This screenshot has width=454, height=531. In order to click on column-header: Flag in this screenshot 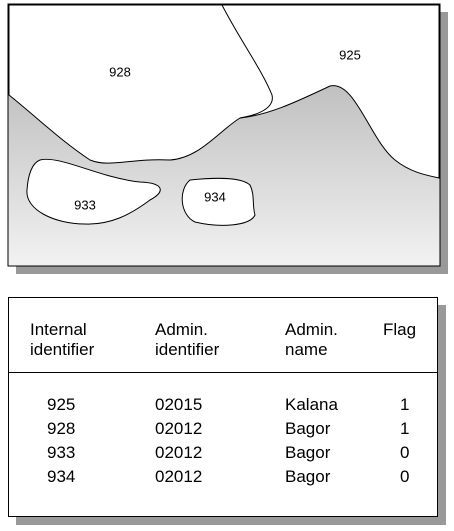, I will do `click(399, 330)`.